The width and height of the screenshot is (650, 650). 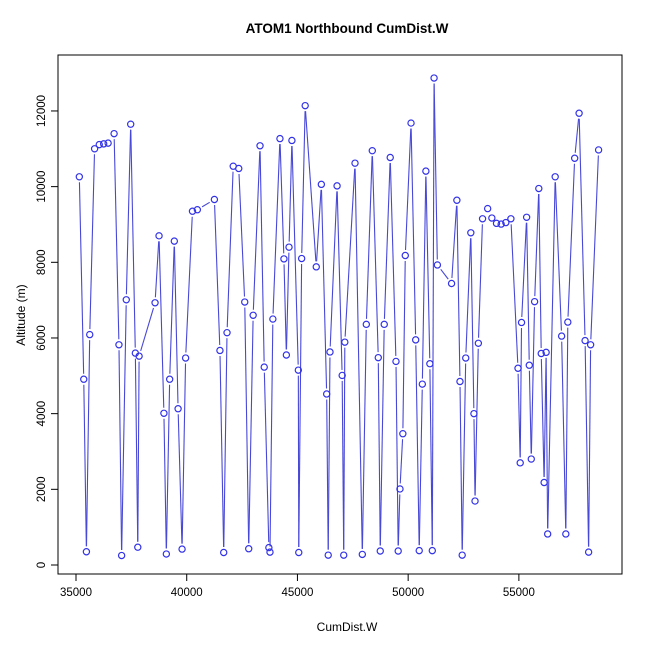 What do you see at coordinates (519, 593) in the screenshot?
I see `x-tick-label: 55000` at bounding box center [519, 593].